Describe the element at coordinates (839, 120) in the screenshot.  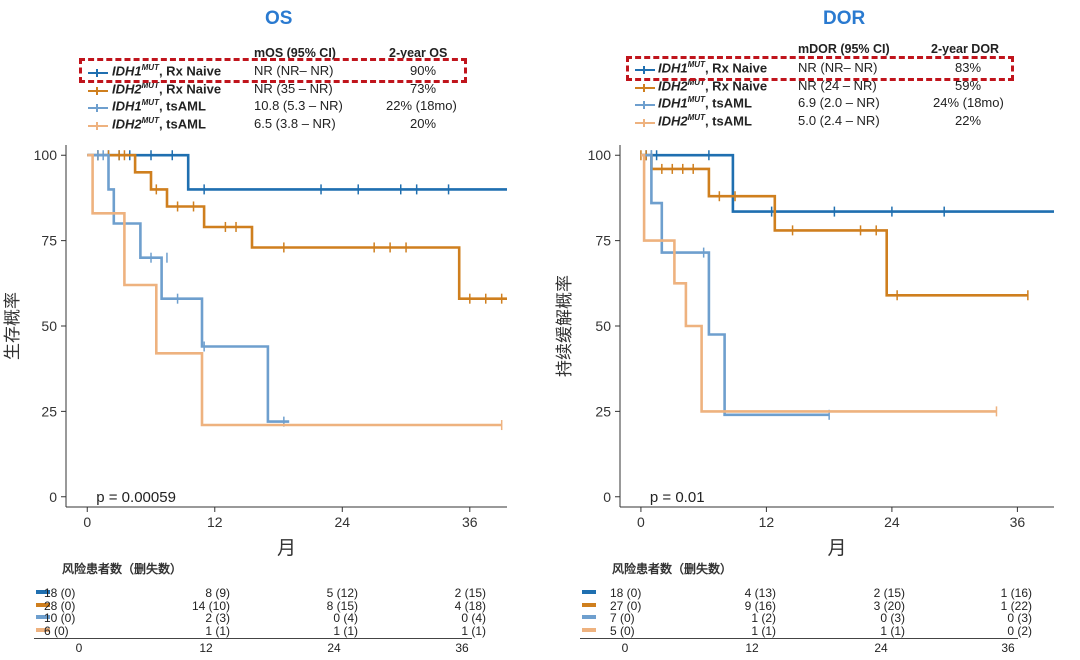
I see `dor-legend-median-3: 5.0 (2.4 – NR)` at that location.